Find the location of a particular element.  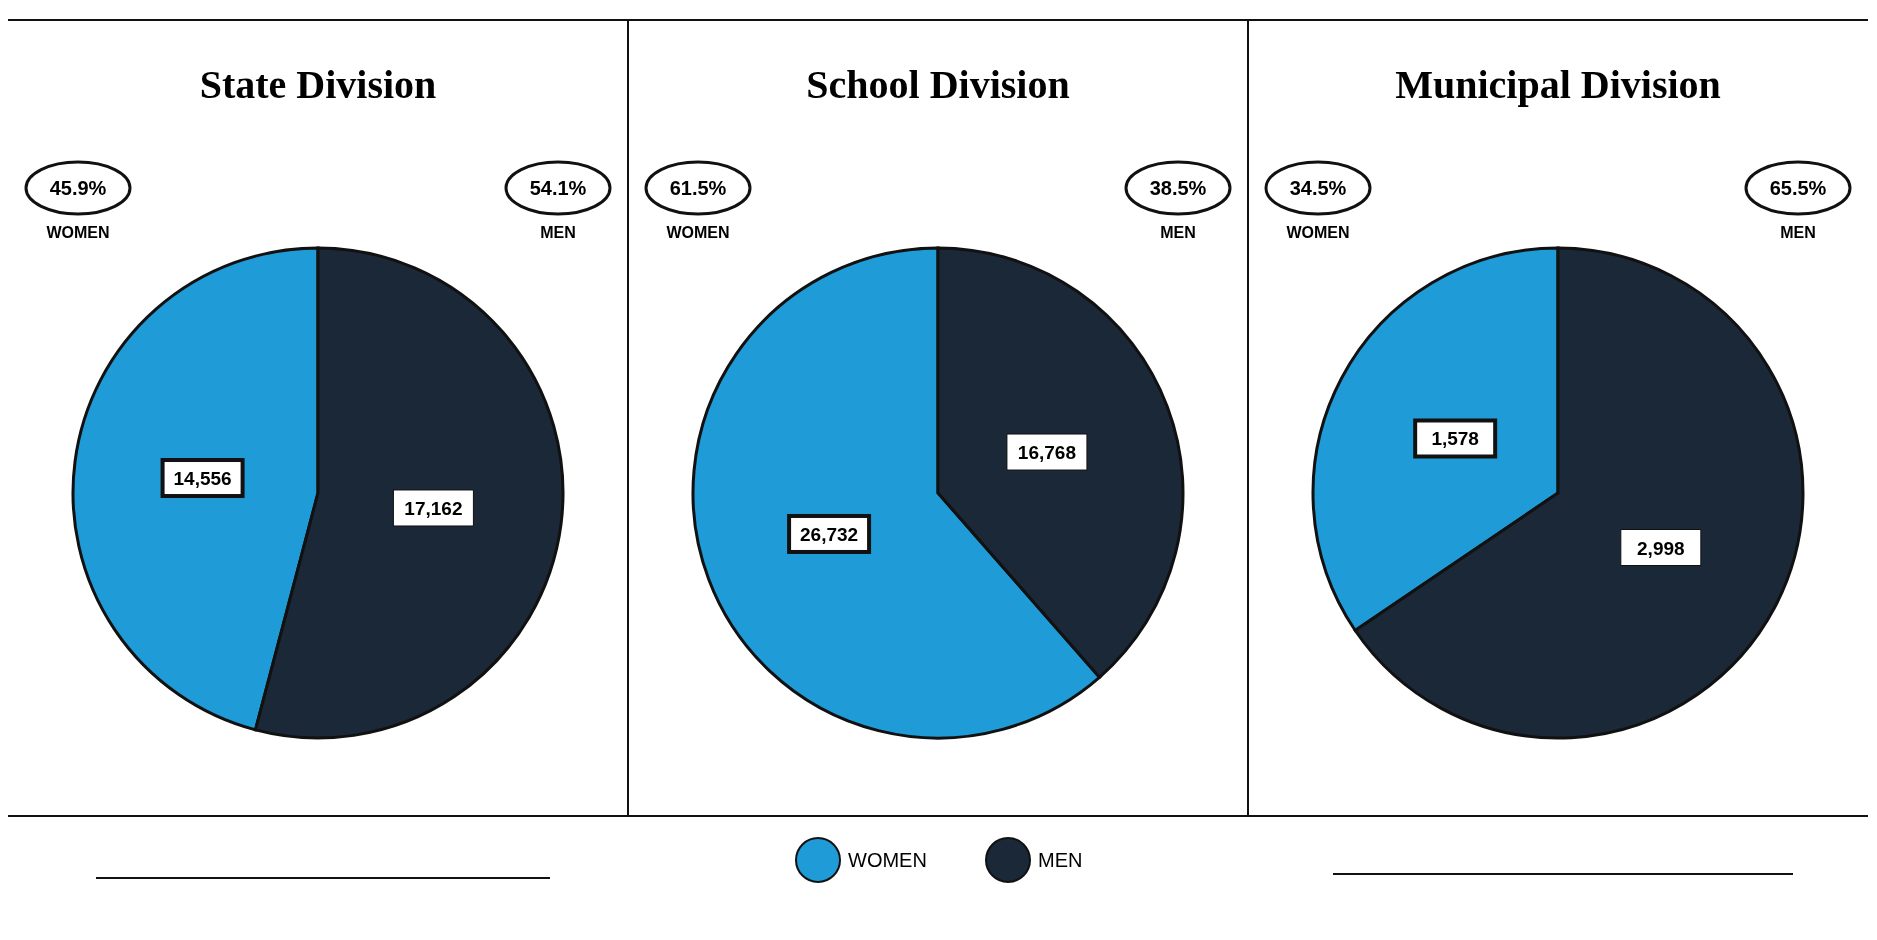

text: 45.9% is located at coordinates (78, 188).